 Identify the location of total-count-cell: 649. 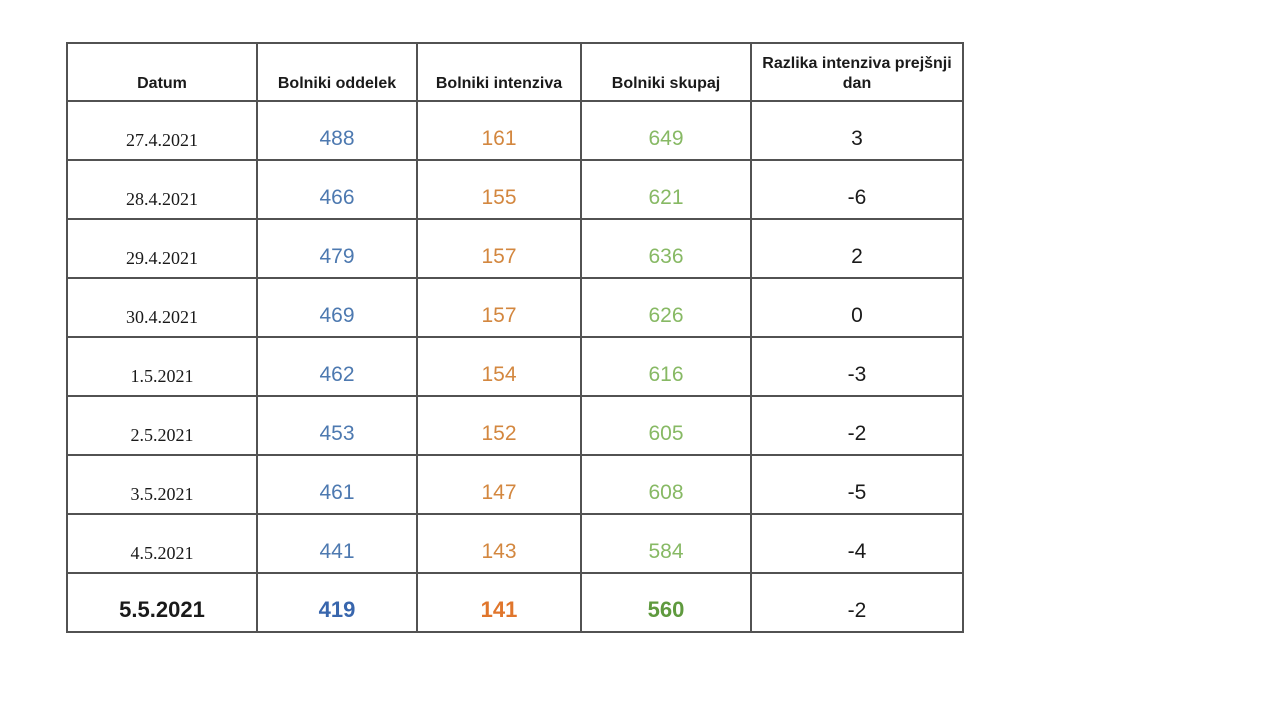
(666, 130).